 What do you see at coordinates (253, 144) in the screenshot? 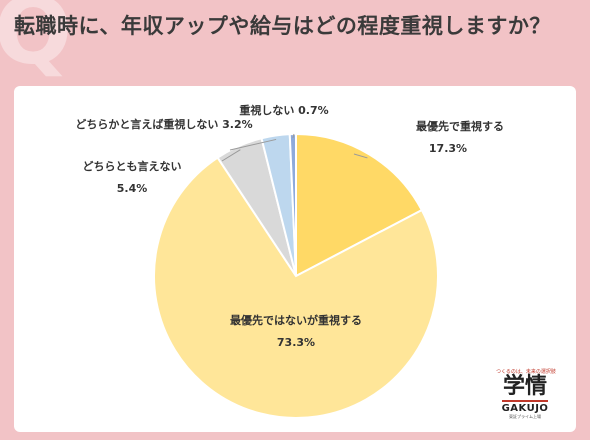
I see `slice-somewhat-not-important-leader` at bounding box center [253, 144].